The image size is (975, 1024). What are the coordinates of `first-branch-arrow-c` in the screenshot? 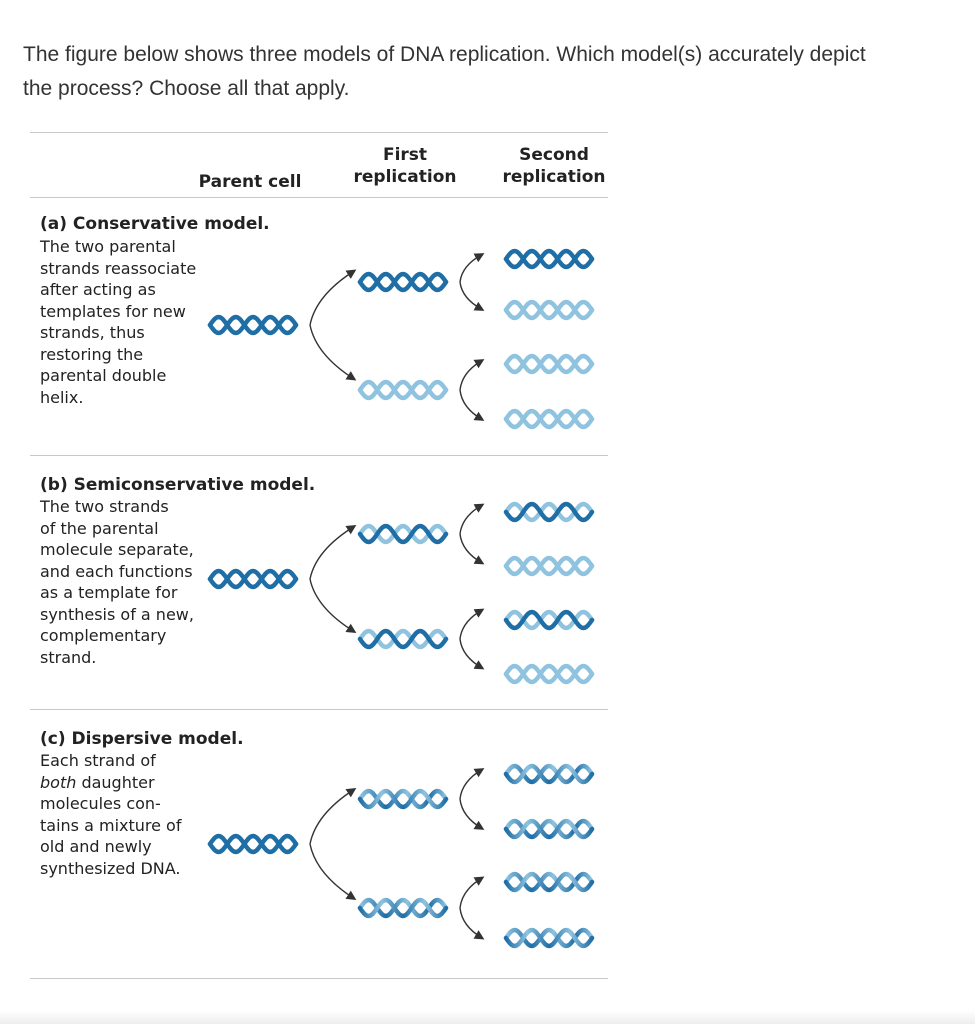 It's located at (333, 844).